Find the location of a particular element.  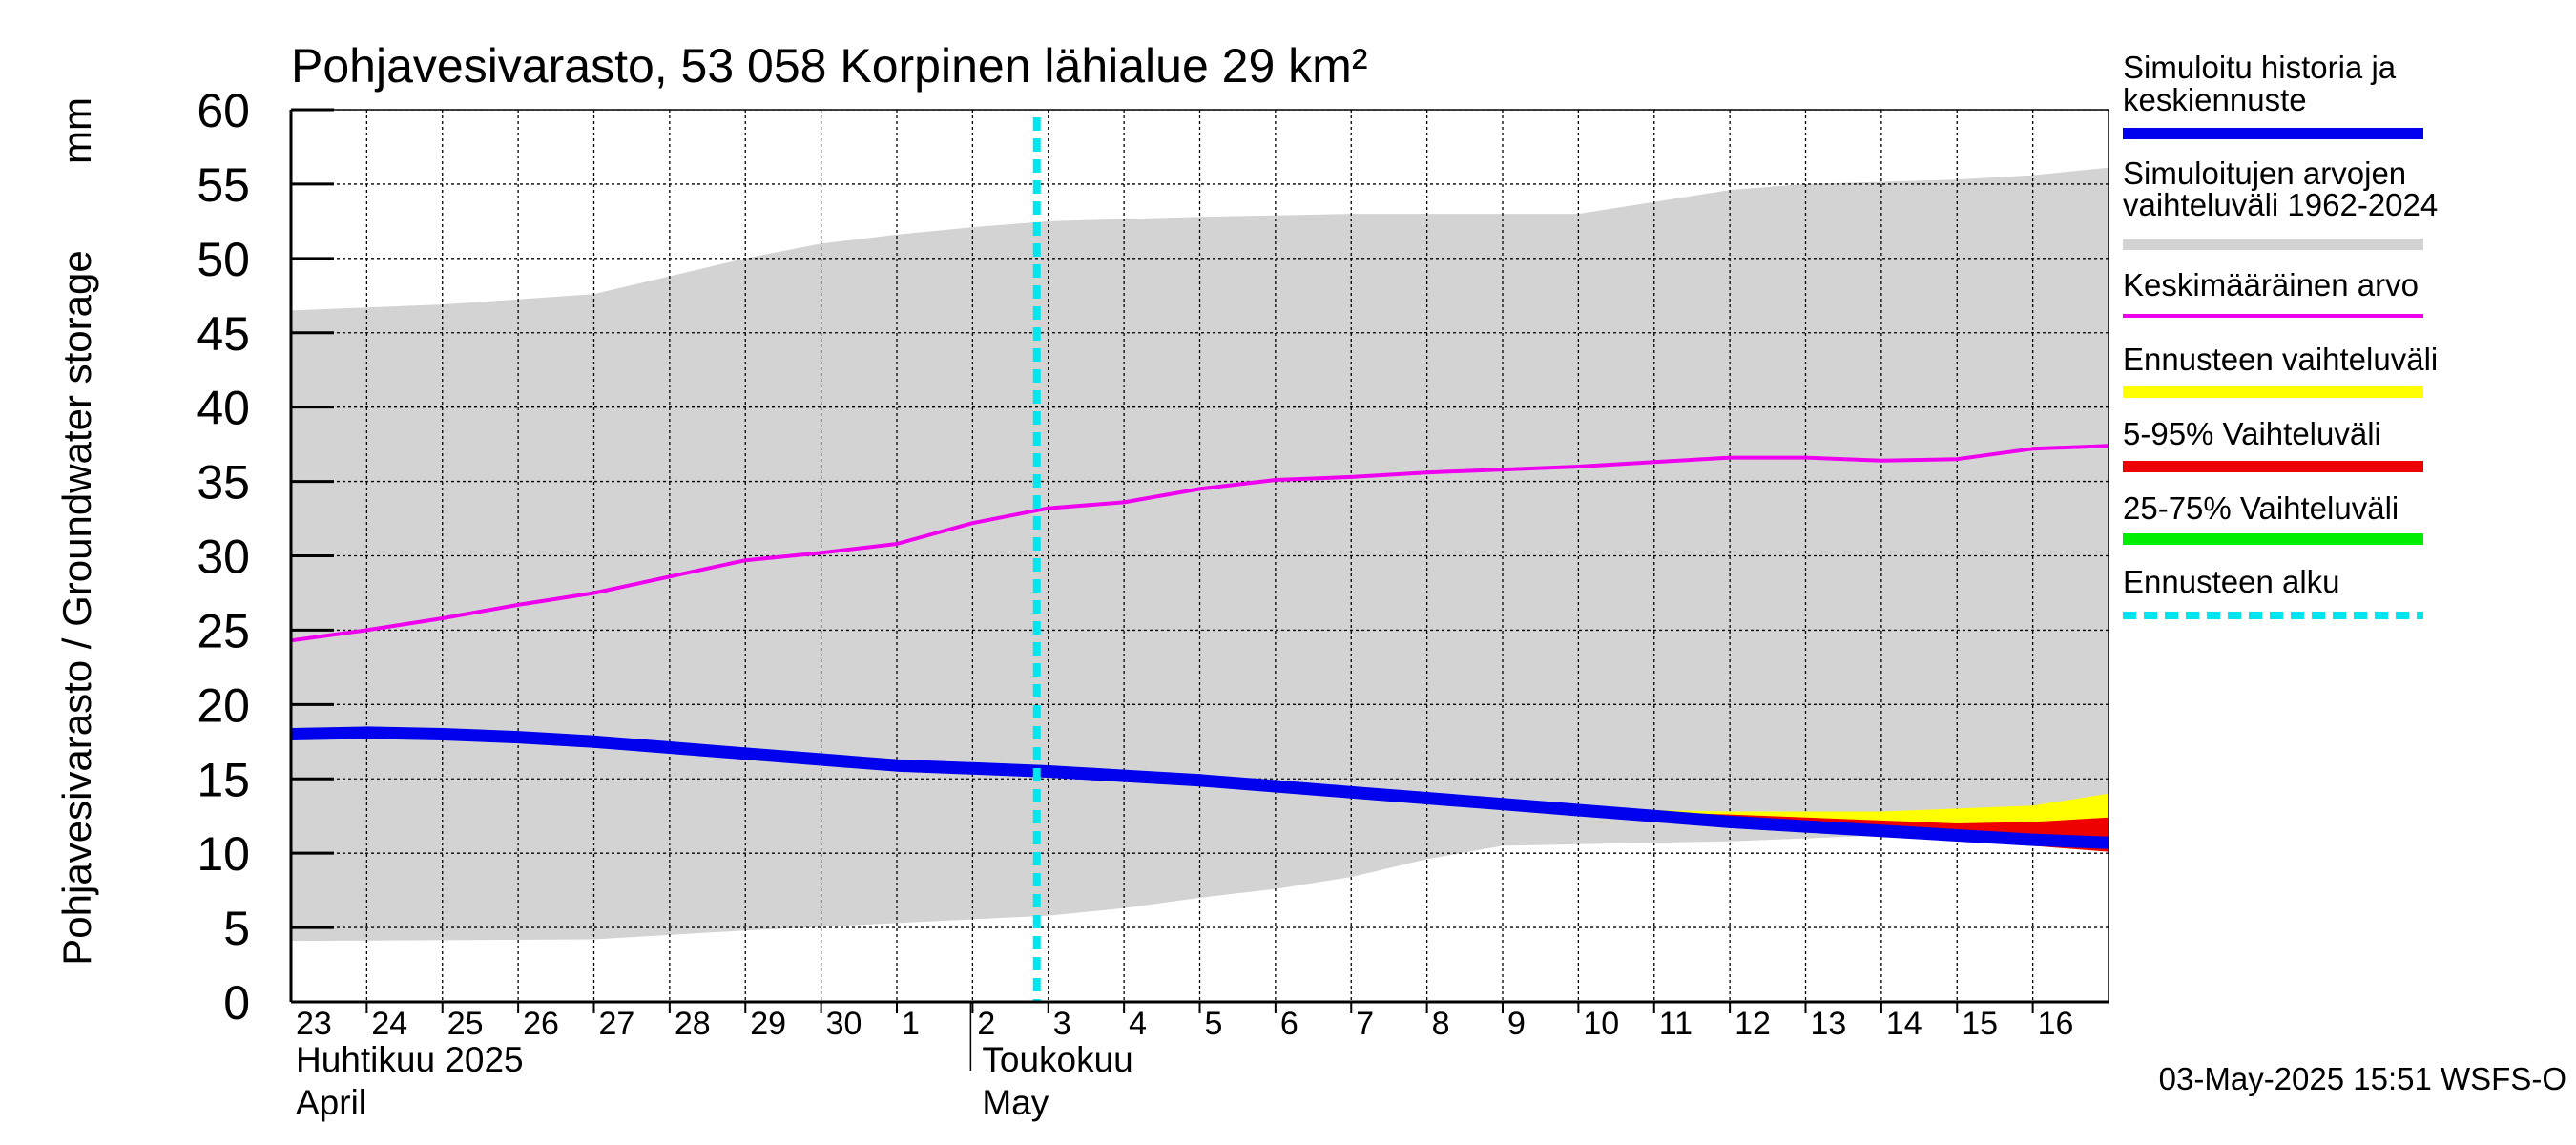

x-tick-label: 6 is located at coordinates (1289, 1024).